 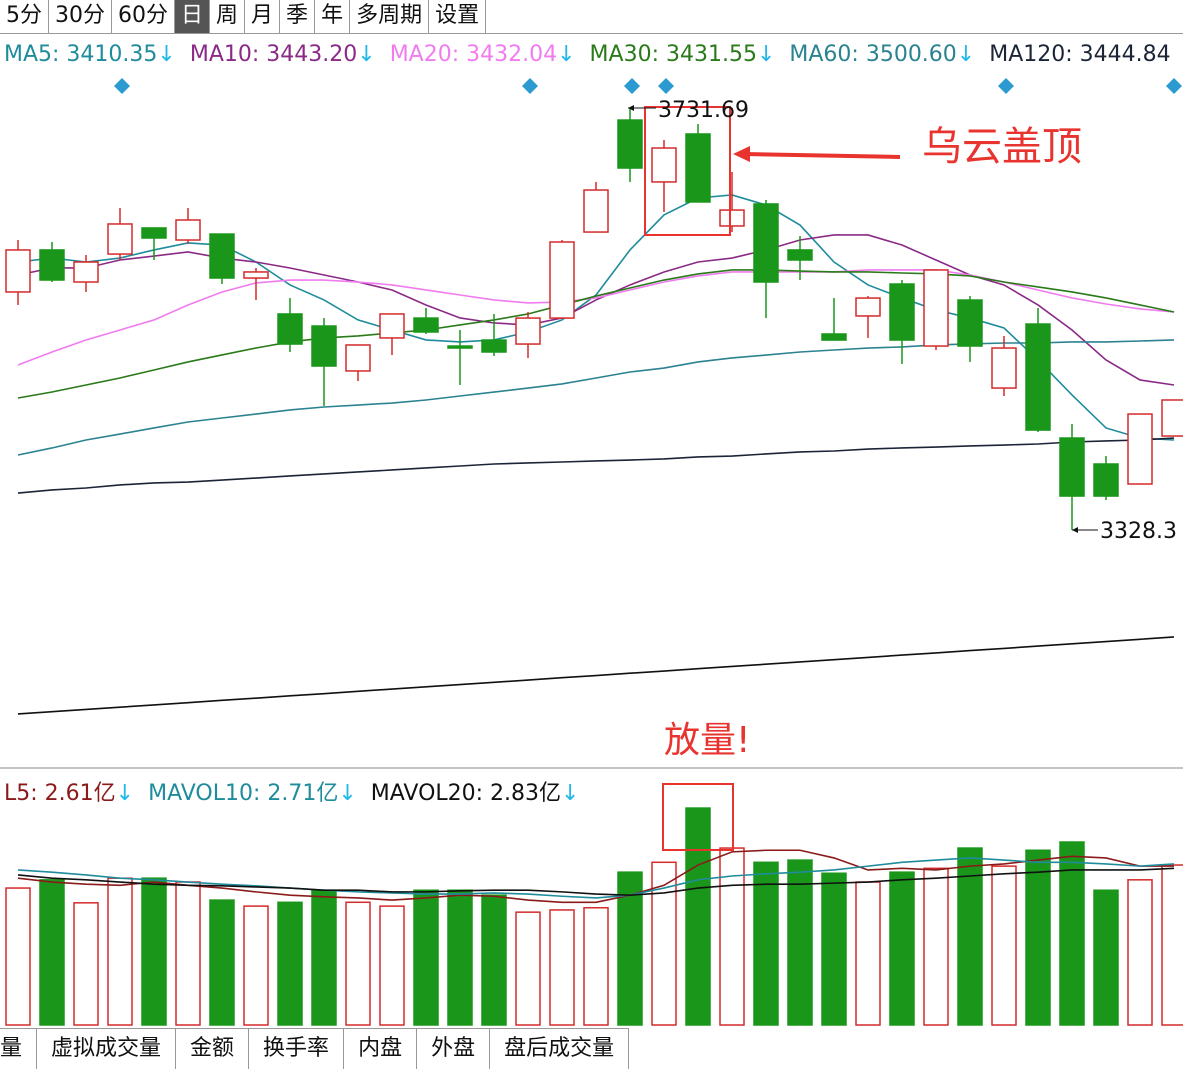 I want to click on legend-label: MA30: 3431.55, so click(x=673, y=54).